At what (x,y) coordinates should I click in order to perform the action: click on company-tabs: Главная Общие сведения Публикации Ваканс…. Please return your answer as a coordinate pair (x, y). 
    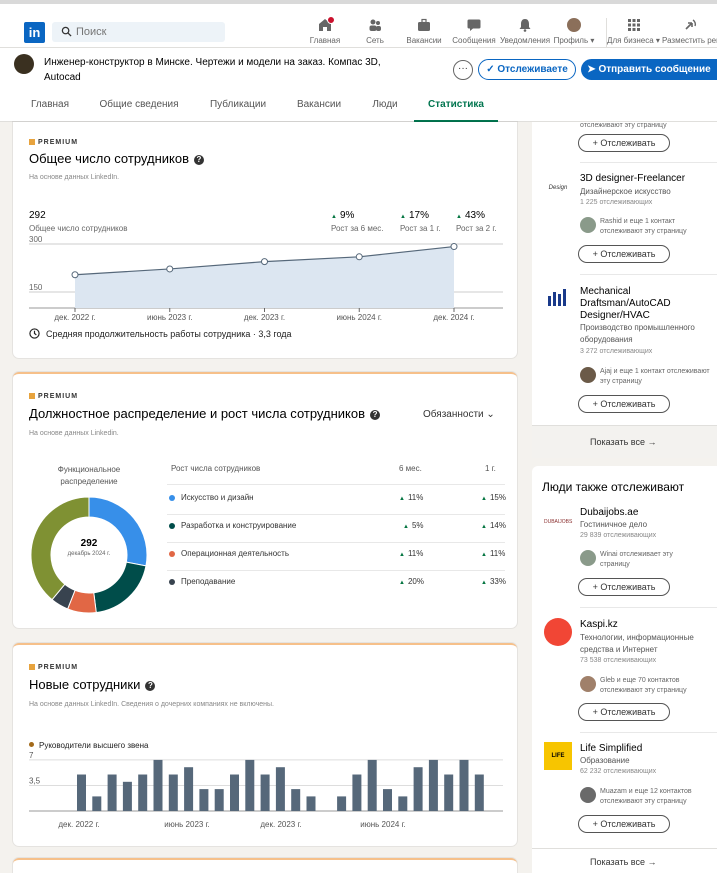
    Looking at the image, I should click on (358, 107).